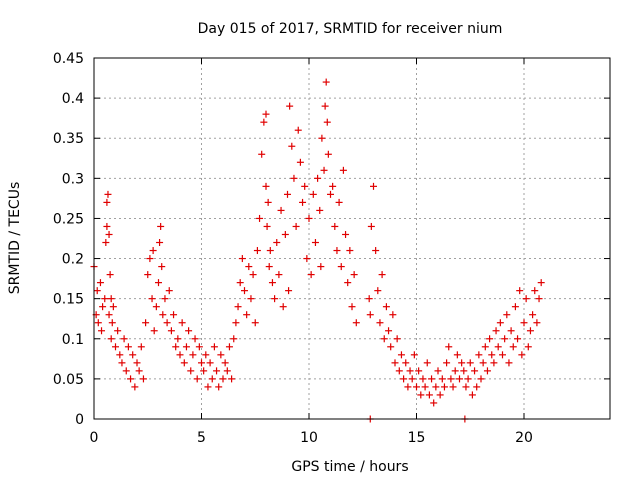 The width and height of the screenshot is (640, 480). What do you see at coordinates (79, 420) in the screenshot?
I see `y-tick-label: 0` at bounding box center [79, 420].